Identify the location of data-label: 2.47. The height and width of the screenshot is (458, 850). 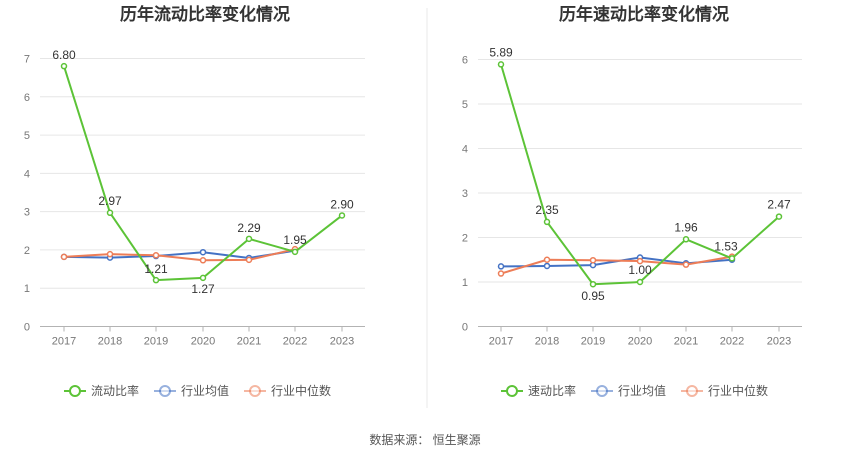
(779, 205).